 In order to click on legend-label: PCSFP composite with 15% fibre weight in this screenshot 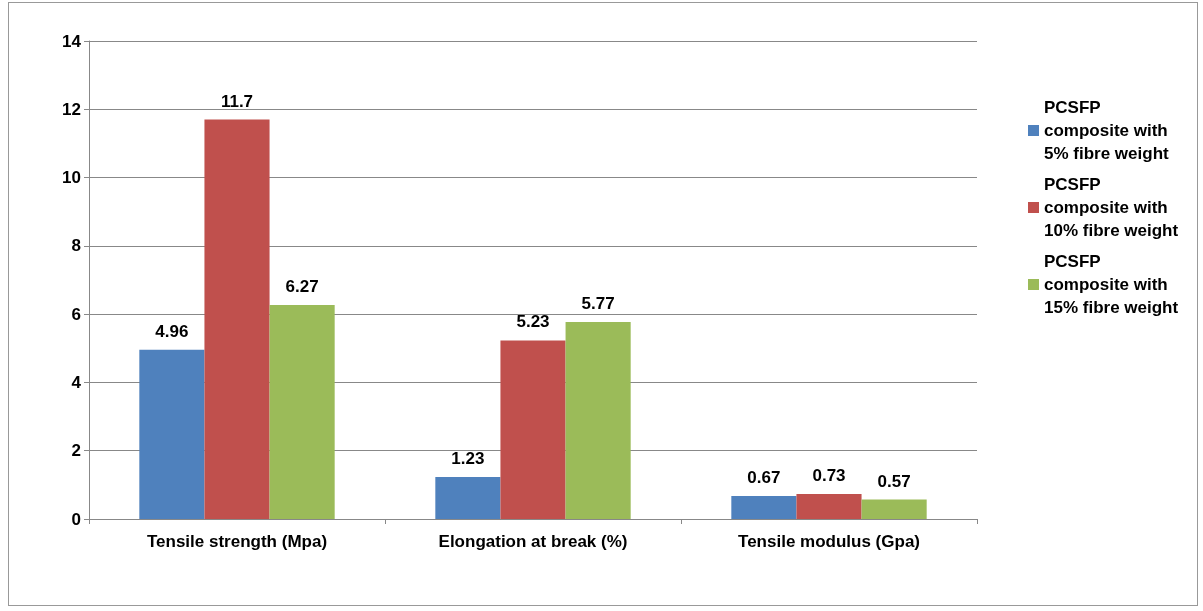, I will do `click(1111, 284)`.